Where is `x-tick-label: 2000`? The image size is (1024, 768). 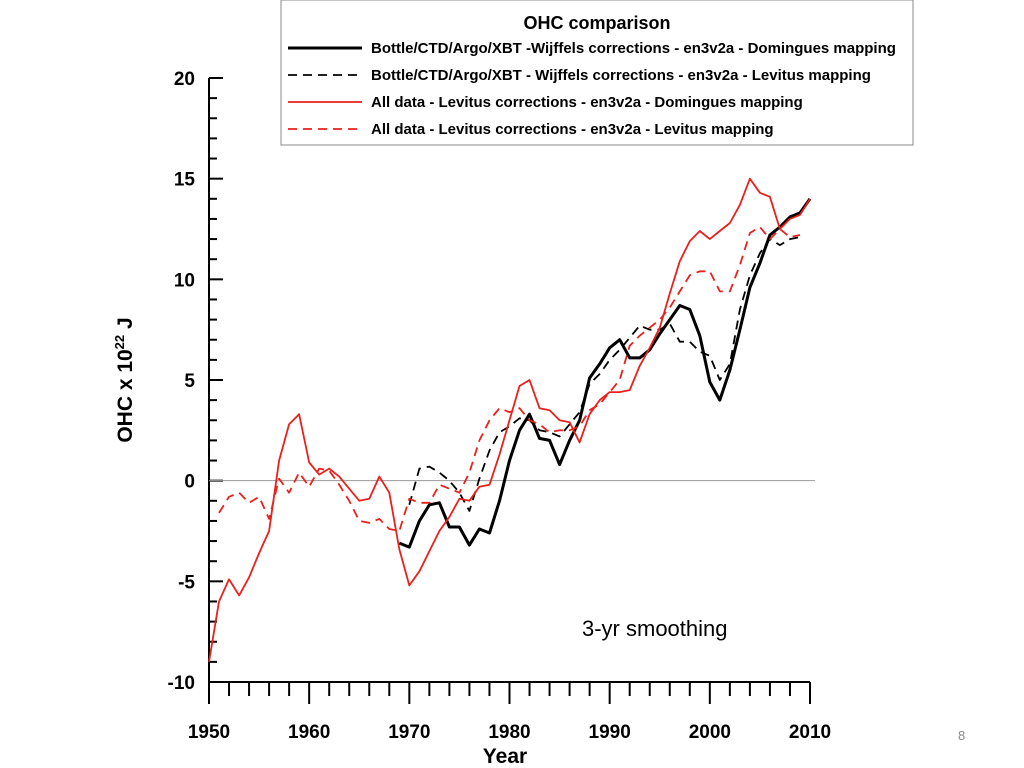
x-tick-label: 2000 is located at coordinates (710, 732).